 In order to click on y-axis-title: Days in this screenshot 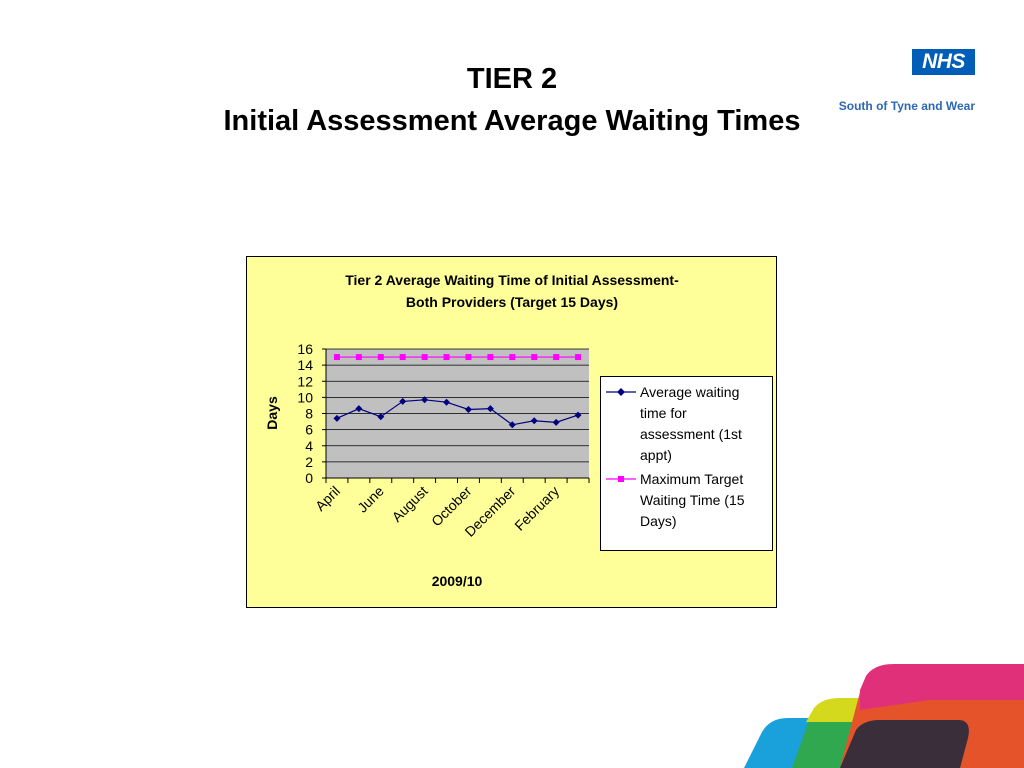, I will do `click(272, 413)`.